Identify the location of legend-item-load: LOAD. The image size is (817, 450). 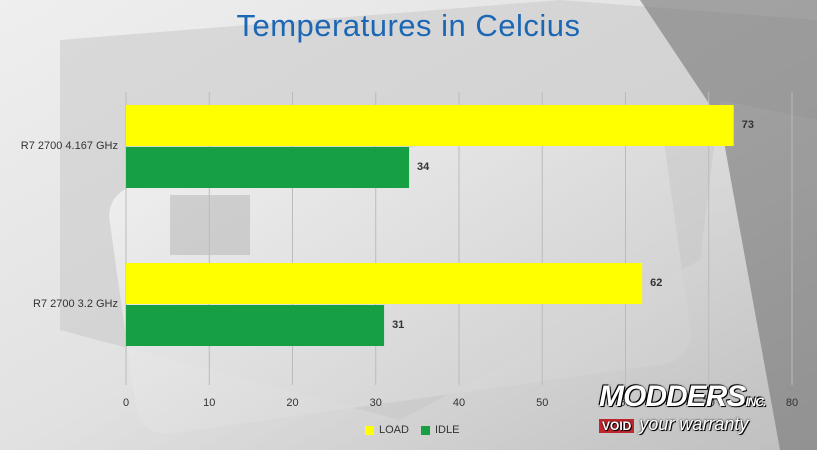
(387, 430).